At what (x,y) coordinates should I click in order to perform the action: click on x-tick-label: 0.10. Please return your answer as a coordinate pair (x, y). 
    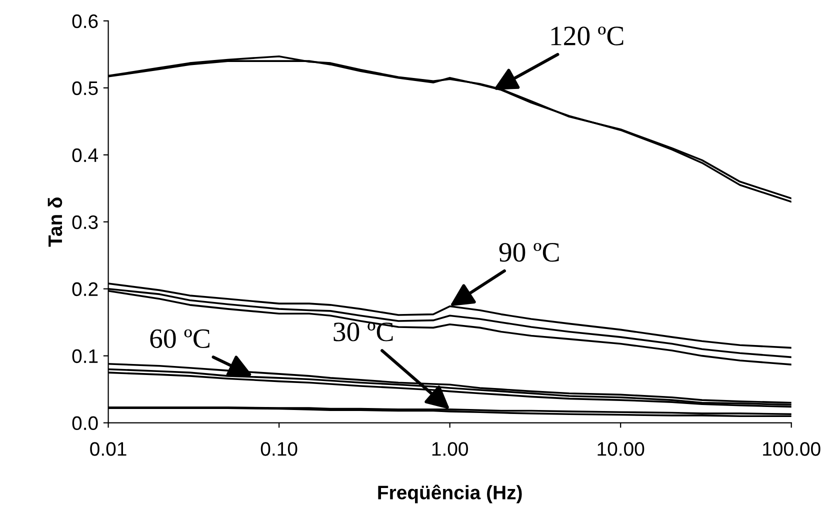
    Looking at the image, I should click on (279, 449).